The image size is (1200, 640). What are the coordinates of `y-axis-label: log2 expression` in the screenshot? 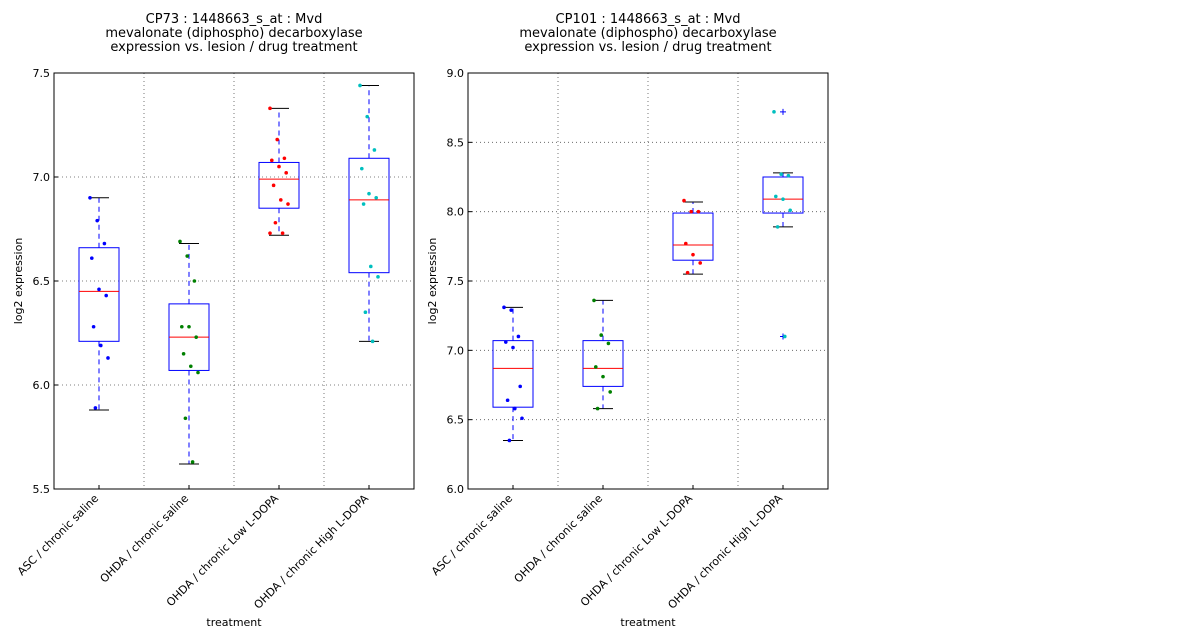 It's located at (432, 281).